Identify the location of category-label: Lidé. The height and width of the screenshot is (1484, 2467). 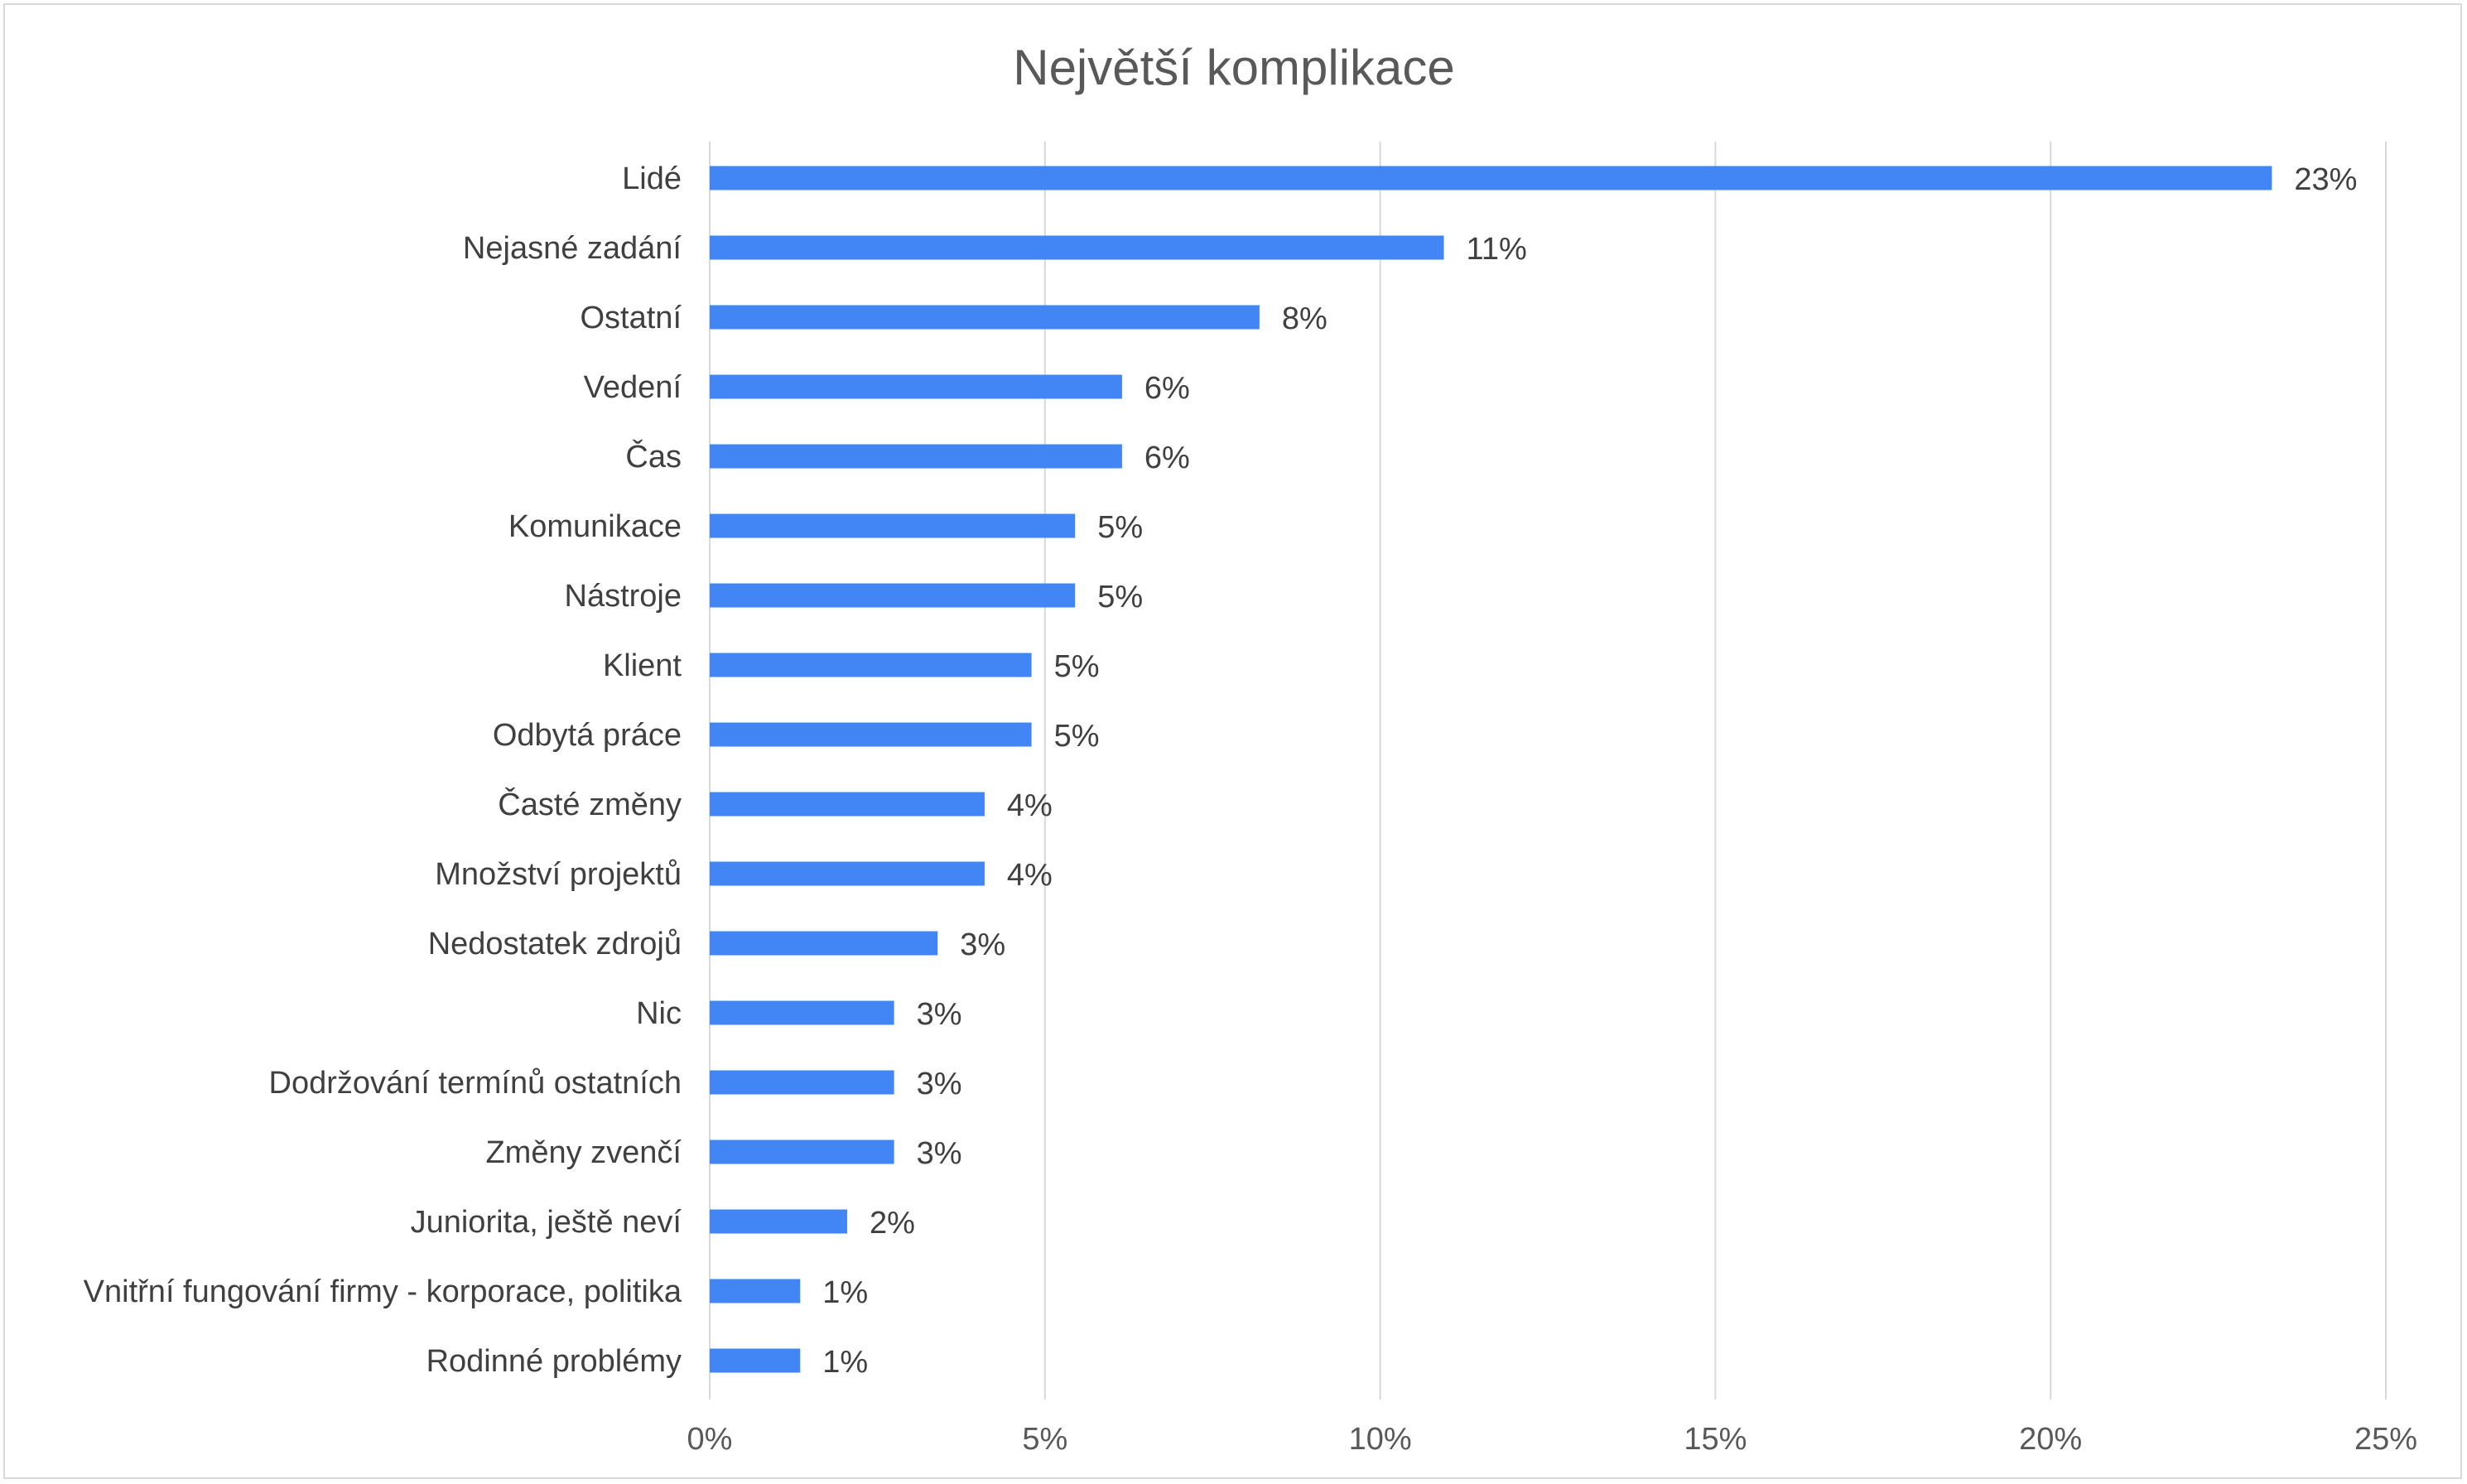
(652, 178).